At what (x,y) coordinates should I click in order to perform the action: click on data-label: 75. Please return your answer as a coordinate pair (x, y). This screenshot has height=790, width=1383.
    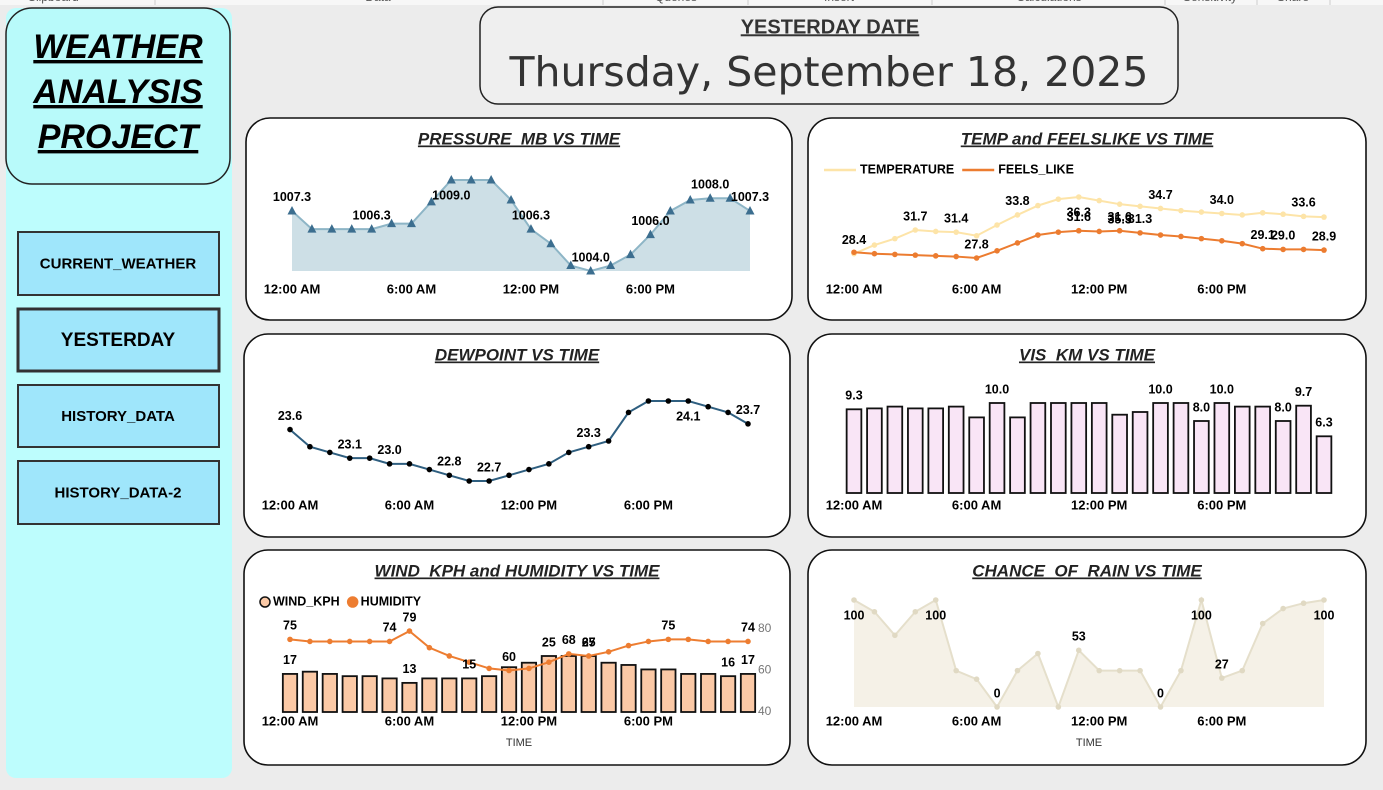
    Looking at the image, I should click on (290, 626).